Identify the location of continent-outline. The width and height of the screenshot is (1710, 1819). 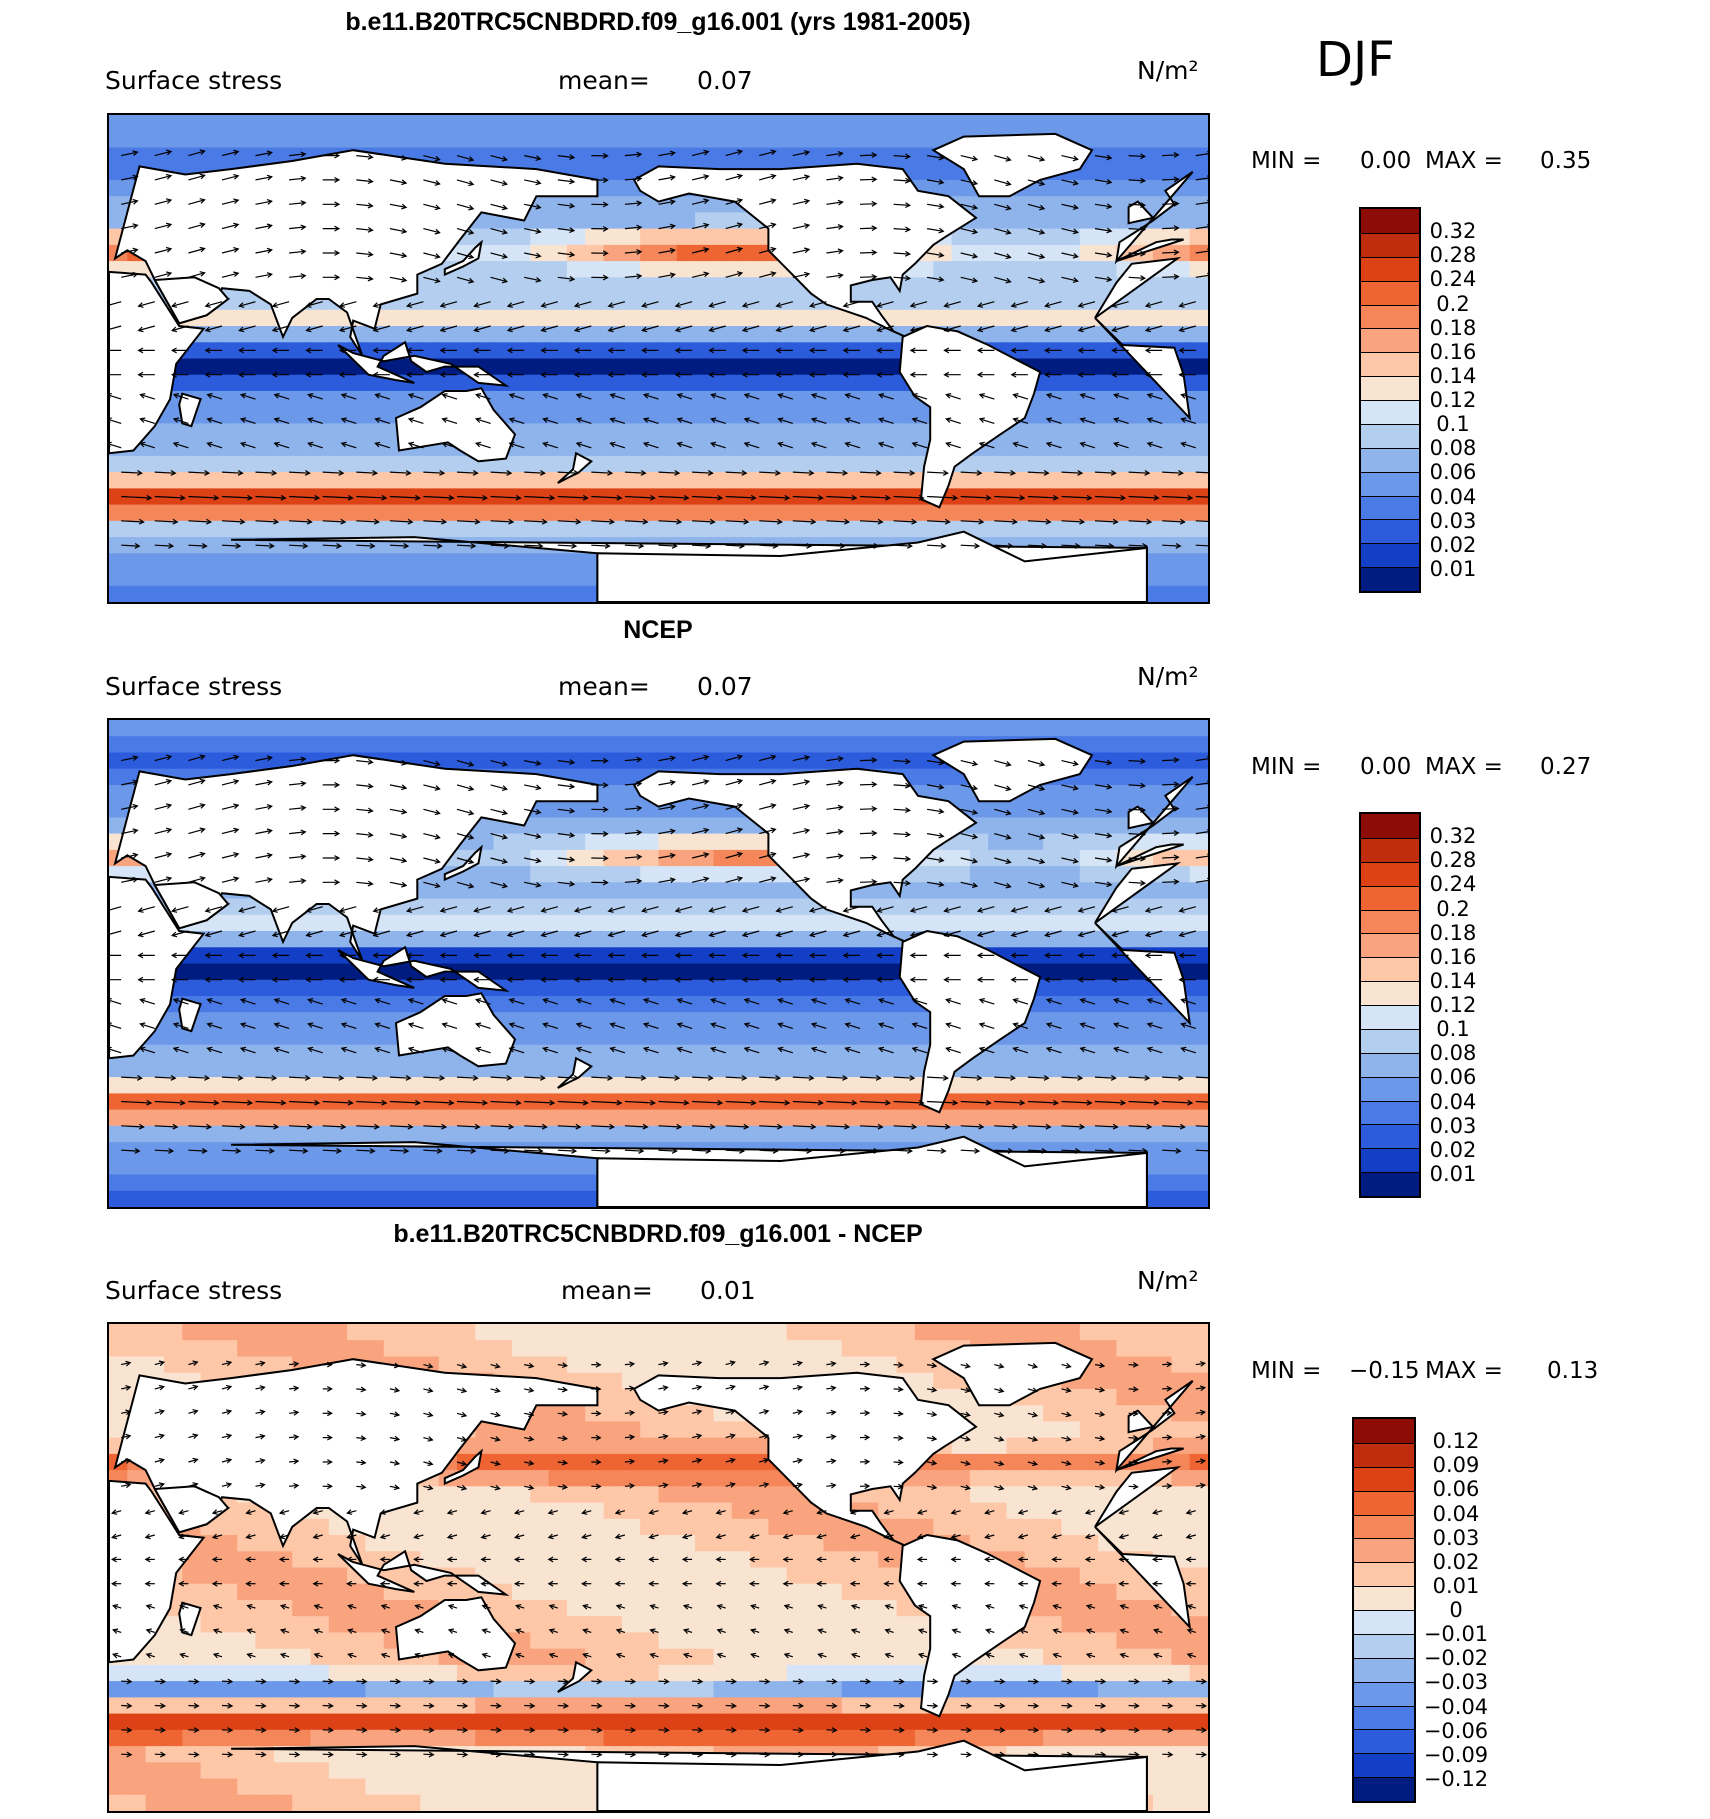
(970, 416).